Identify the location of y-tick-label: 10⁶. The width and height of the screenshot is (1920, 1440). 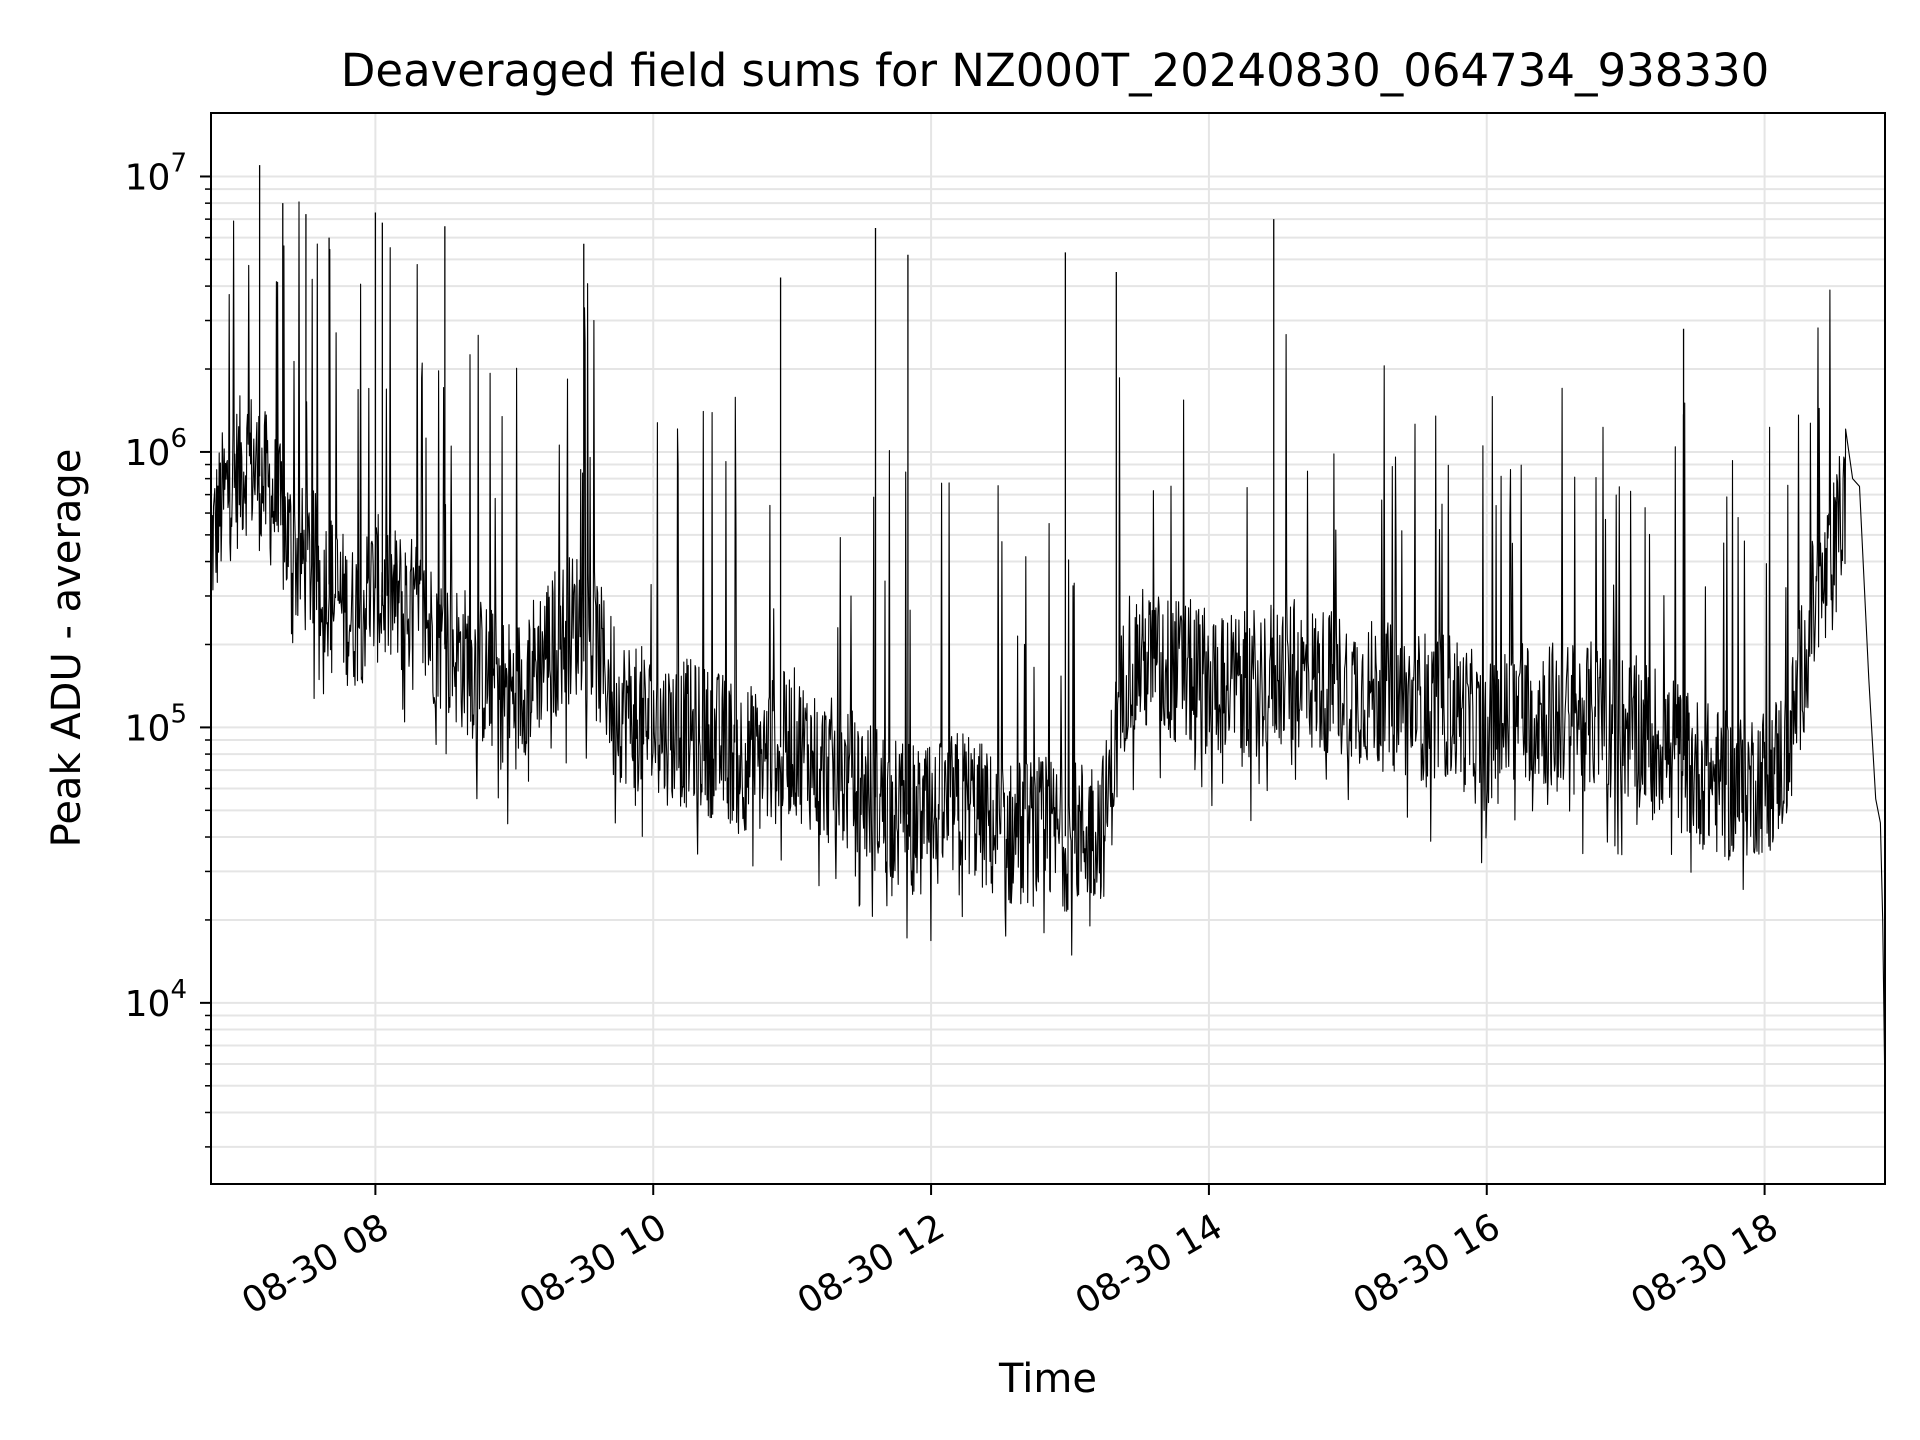
(156, 449).